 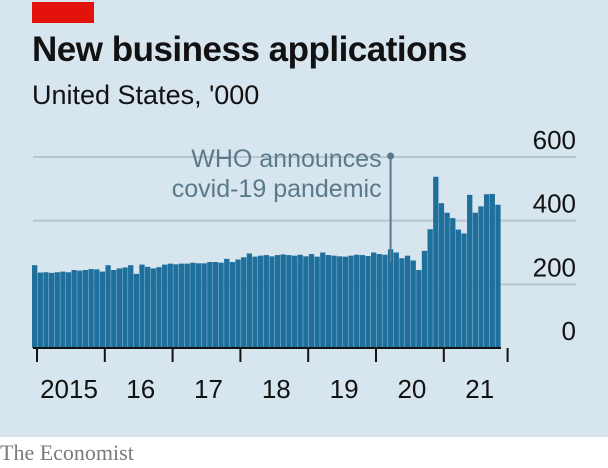 I want to click on x-tick-label: 21, so click(x=479, y=389).